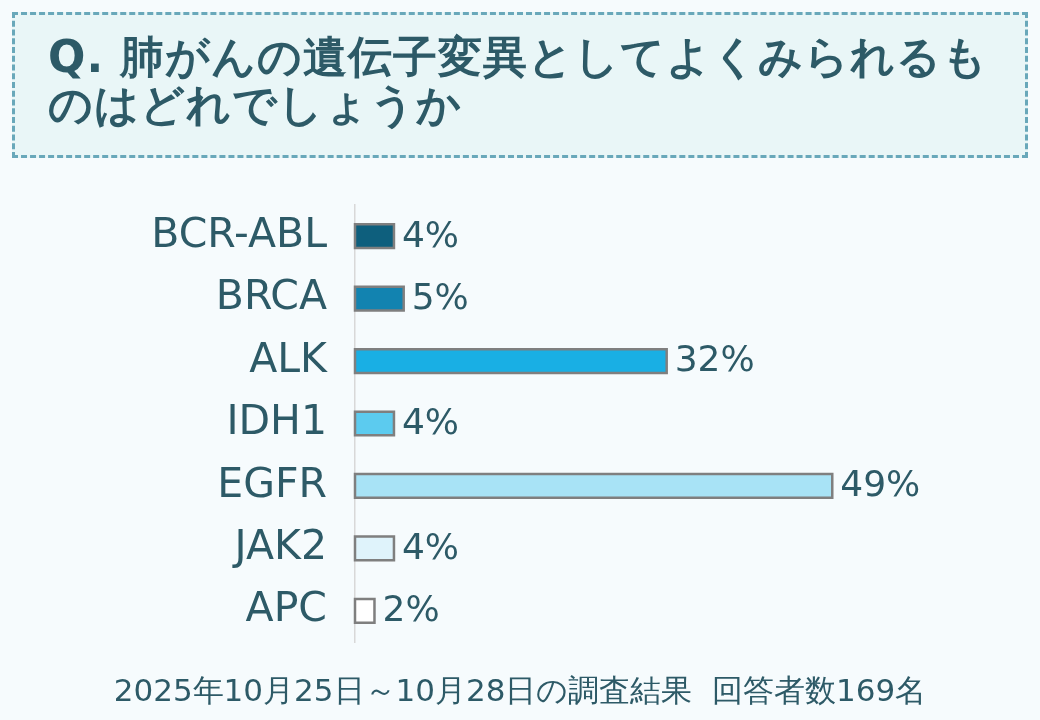  What do you see at coordinates (279, 545) in the screenshot?
I see `y-tick-label: JAK2` at bounding box center [279, 545].